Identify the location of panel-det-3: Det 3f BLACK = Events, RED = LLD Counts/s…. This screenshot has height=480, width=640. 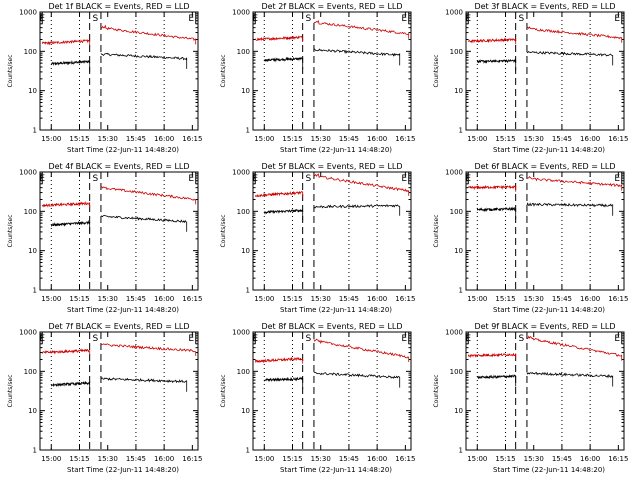
(530, 78).